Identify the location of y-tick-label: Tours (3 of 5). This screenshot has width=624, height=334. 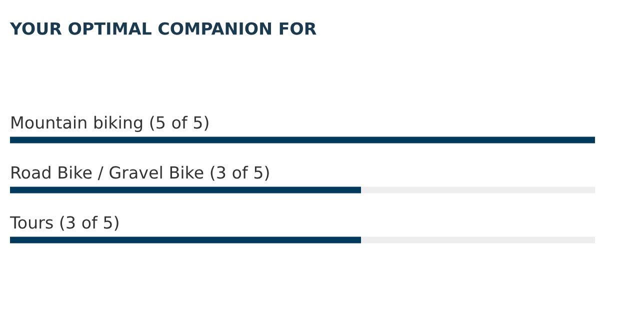
(64, 223).